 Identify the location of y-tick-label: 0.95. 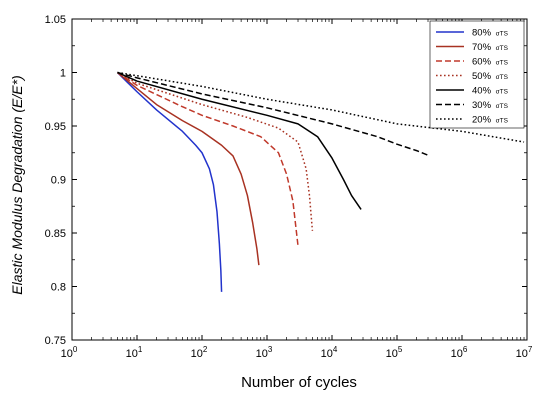
(55, 127).